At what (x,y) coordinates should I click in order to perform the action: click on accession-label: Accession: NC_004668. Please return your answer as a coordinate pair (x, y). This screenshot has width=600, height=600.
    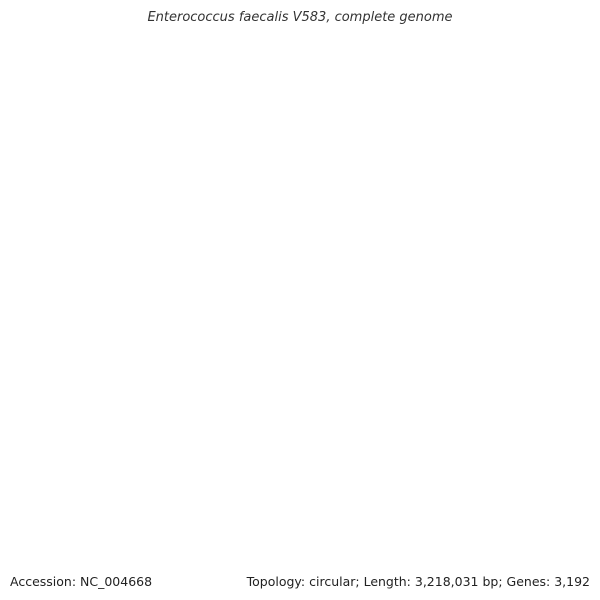
    Looking at the image, I should click on (81, 581).